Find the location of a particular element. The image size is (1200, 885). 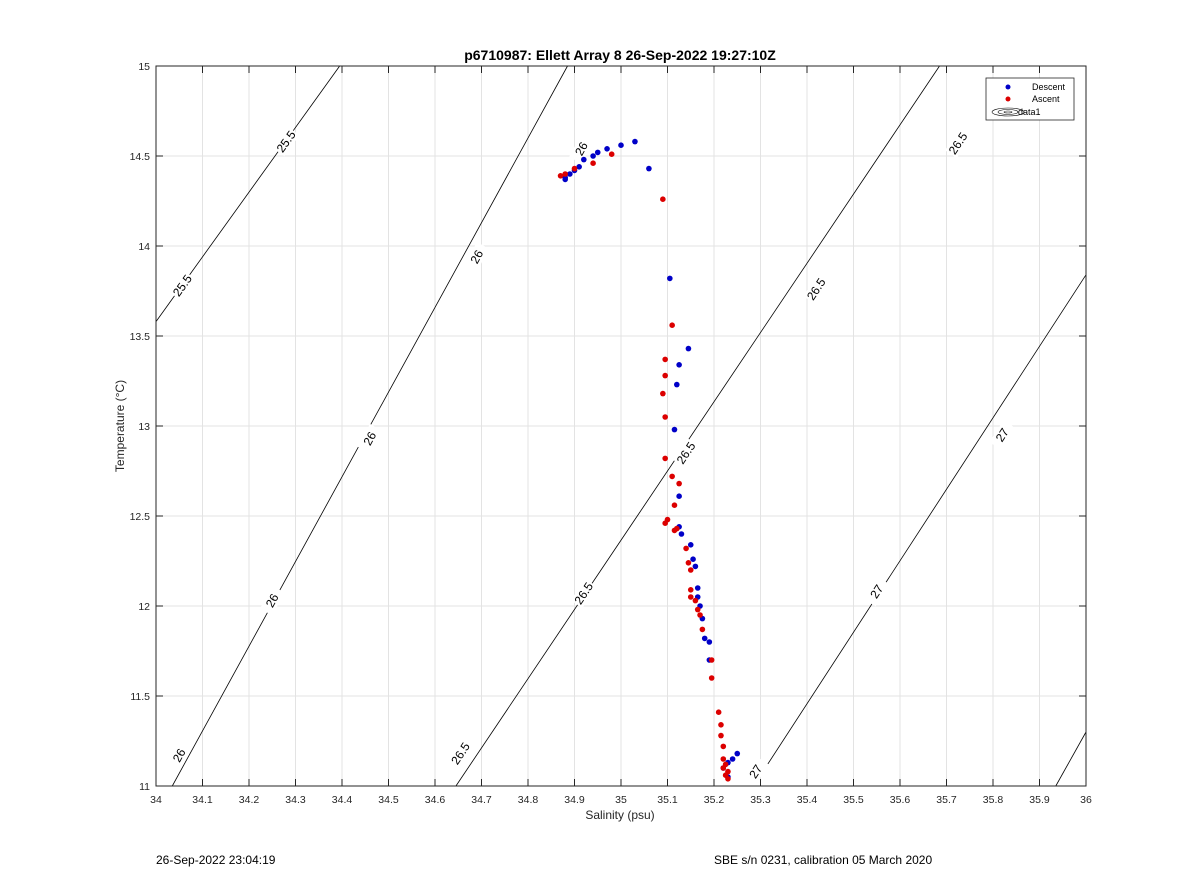

x-tick-label: 34.5 is located at coordinates (388, 800).